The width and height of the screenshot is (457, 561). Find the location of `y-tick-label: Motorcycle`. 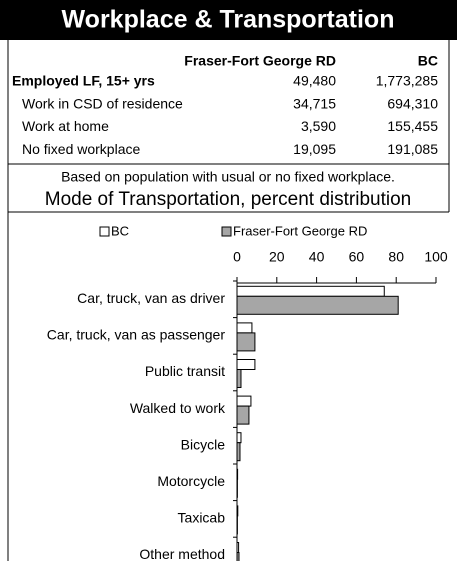

y-tick-label: Motorcycle is located at coordinates (191, 481).